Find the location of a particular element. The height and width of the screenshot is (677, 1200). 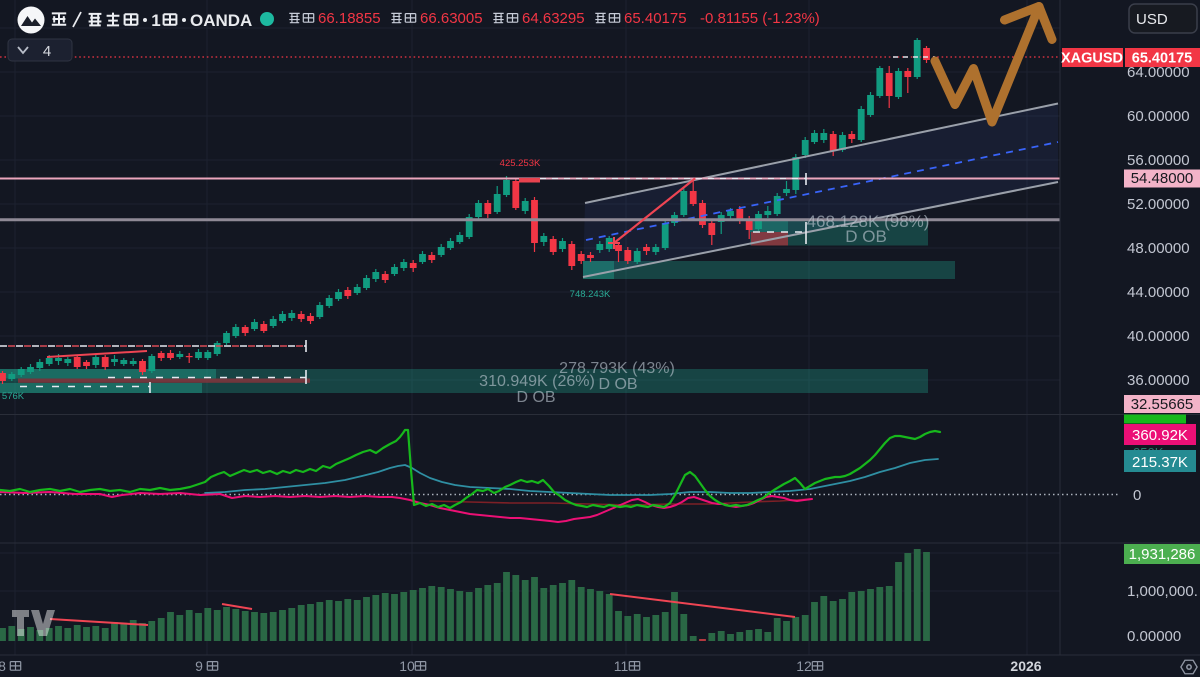

svg-text: 748.243K is located at coordinates (590, 294).